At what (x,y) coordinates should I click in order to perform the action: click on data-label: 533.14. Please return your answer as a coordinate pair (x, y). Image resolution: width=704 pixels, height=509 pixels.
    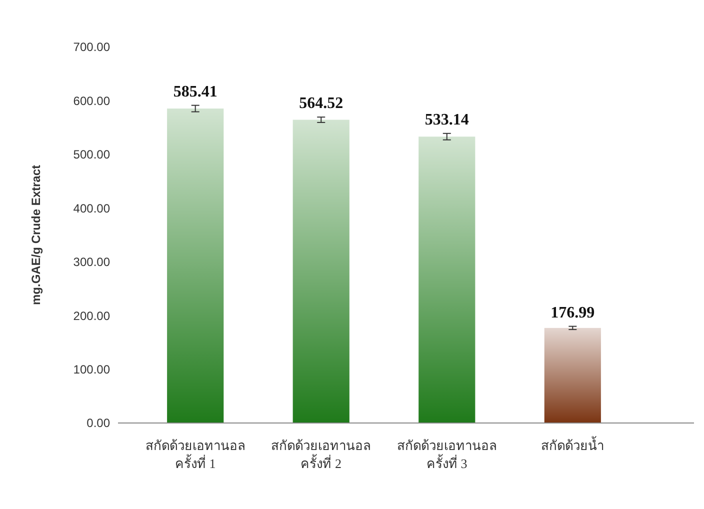
    Looking at the image, I should click on (446, 119).